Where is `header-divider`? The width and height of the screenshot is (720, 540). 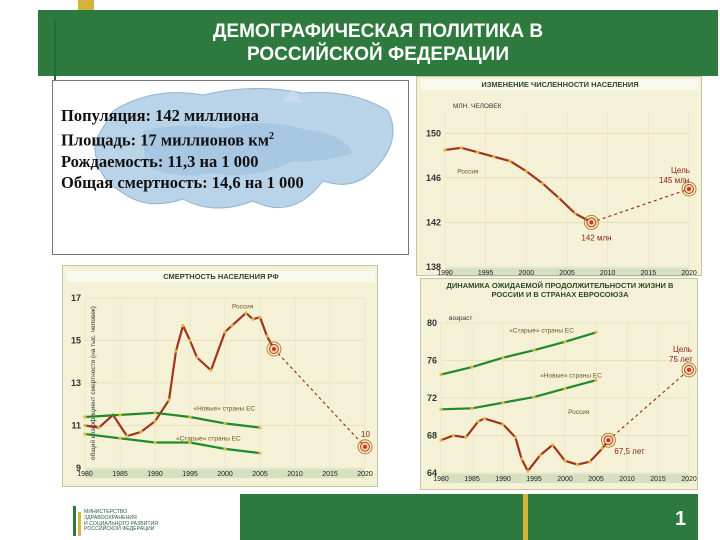 header-divider is located at coordinates (55, 50).